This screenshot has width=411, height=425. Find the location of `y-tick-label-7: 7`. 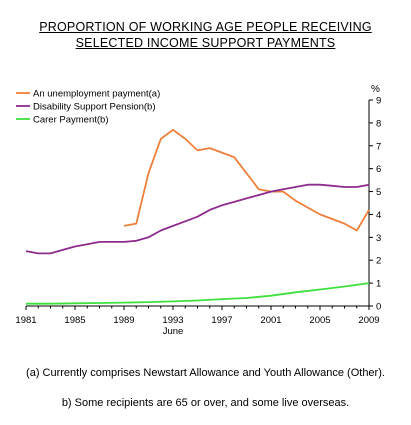

y-tick-label-7: 7 is located at coordinates (378, 146).